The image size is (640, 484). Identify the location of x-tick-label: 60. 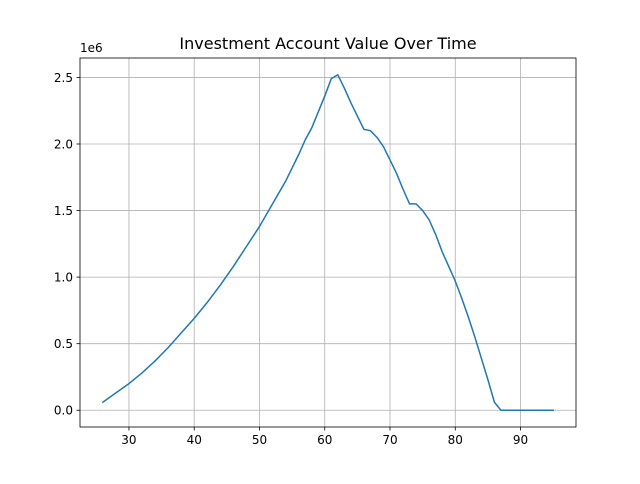
(324, 440).